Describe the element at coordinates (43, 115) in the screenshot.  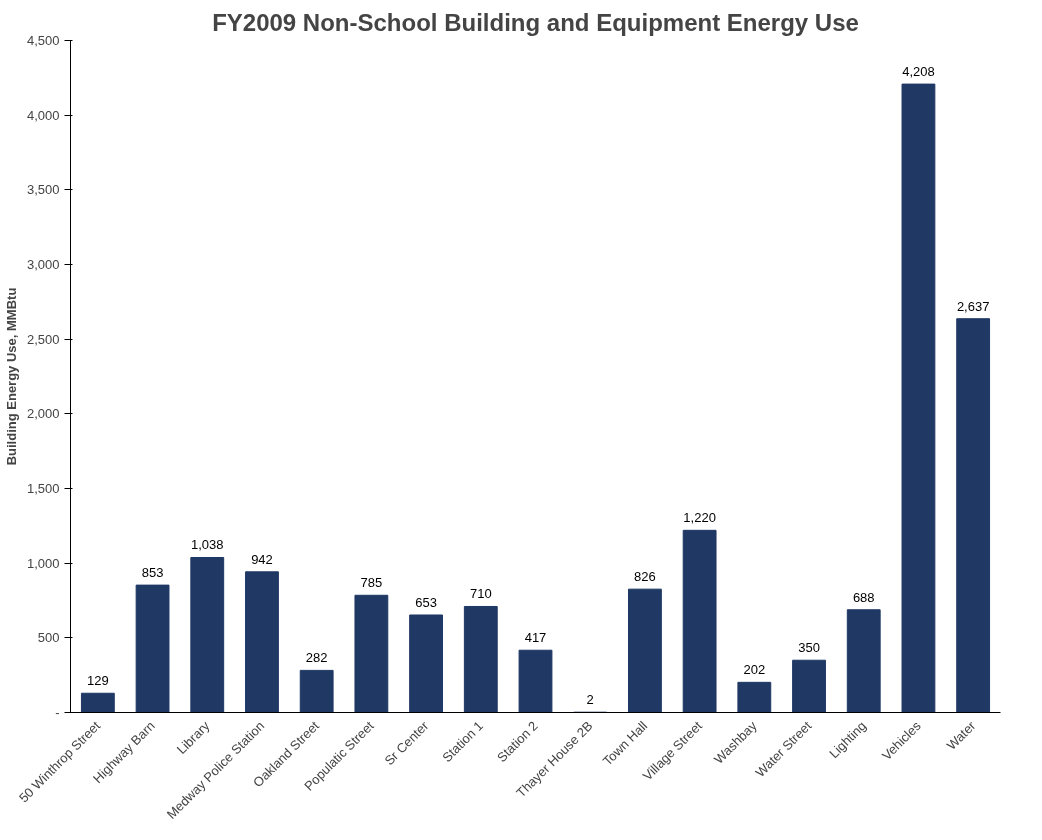
I see `y-tick-label: 4,000` at that location.